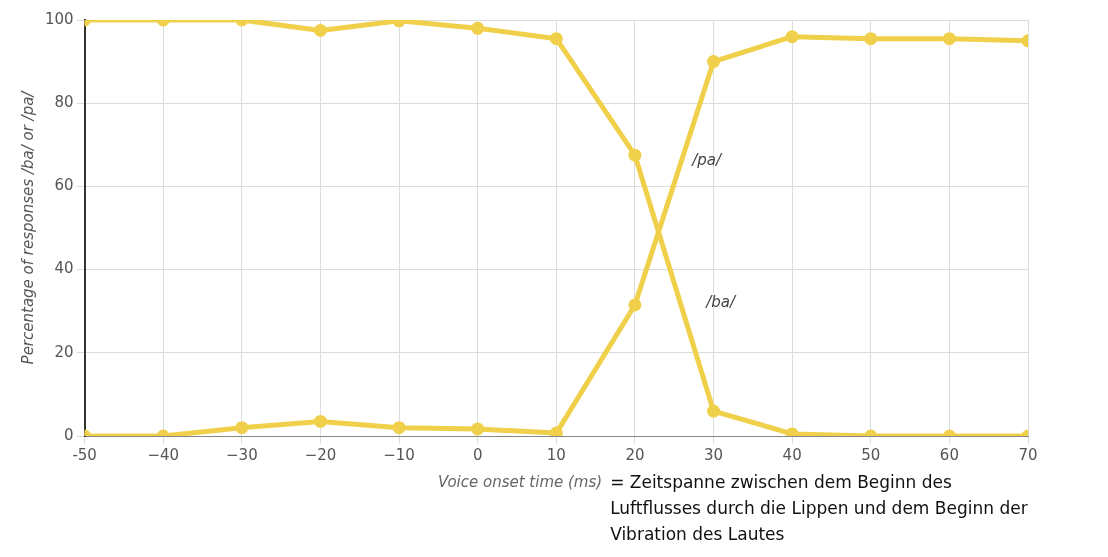 Image resolution: width=1108 pixels, height=557 pixels. Describe the element at coordinates (59, 18) in the screenshot. I see `y-tick-label: 100` at that location.